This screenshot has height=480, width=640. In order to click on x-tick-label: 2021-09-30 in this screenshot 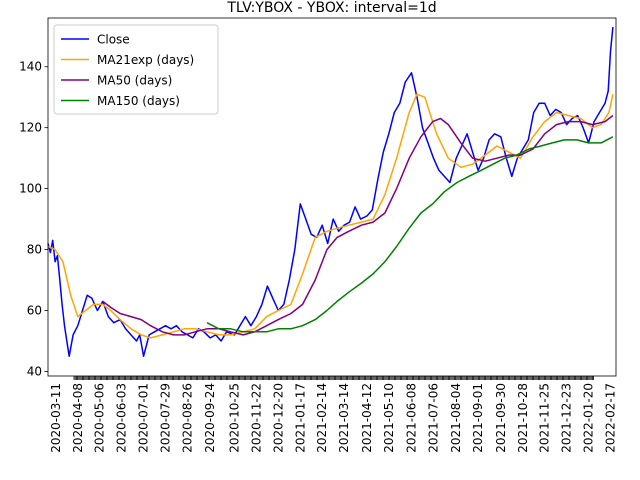, I will do `click(501, 418)`.